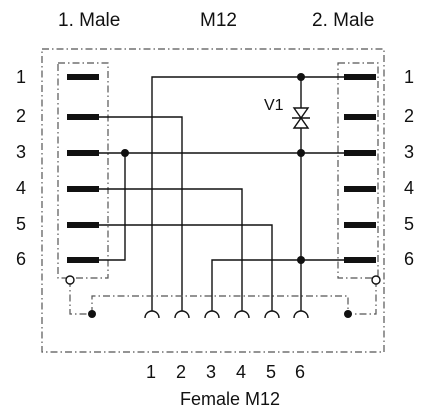 The width and height of the screenshot is (422, 415). I want to click on shield-left-terminal, so click(70, 280).